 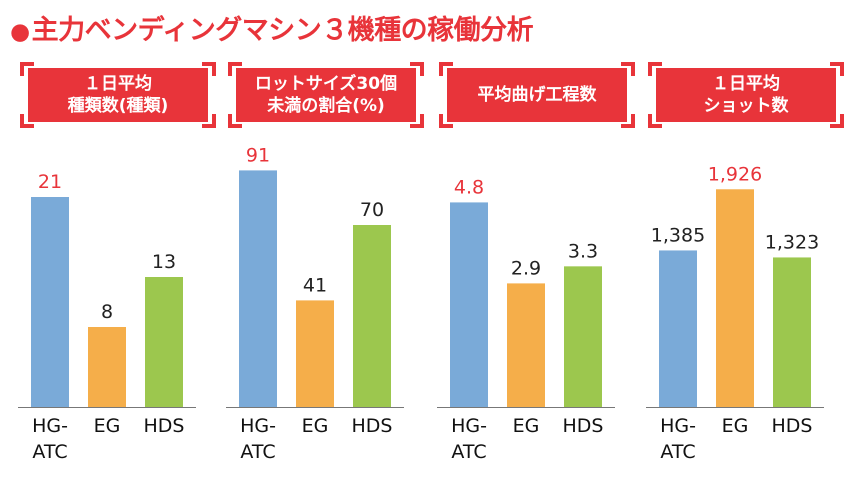 What do you see at coordinates (326, 106) in the screenshot?
I see `panel-label-line-2: 未満の割合(%)` at bounding box center [326, 106].